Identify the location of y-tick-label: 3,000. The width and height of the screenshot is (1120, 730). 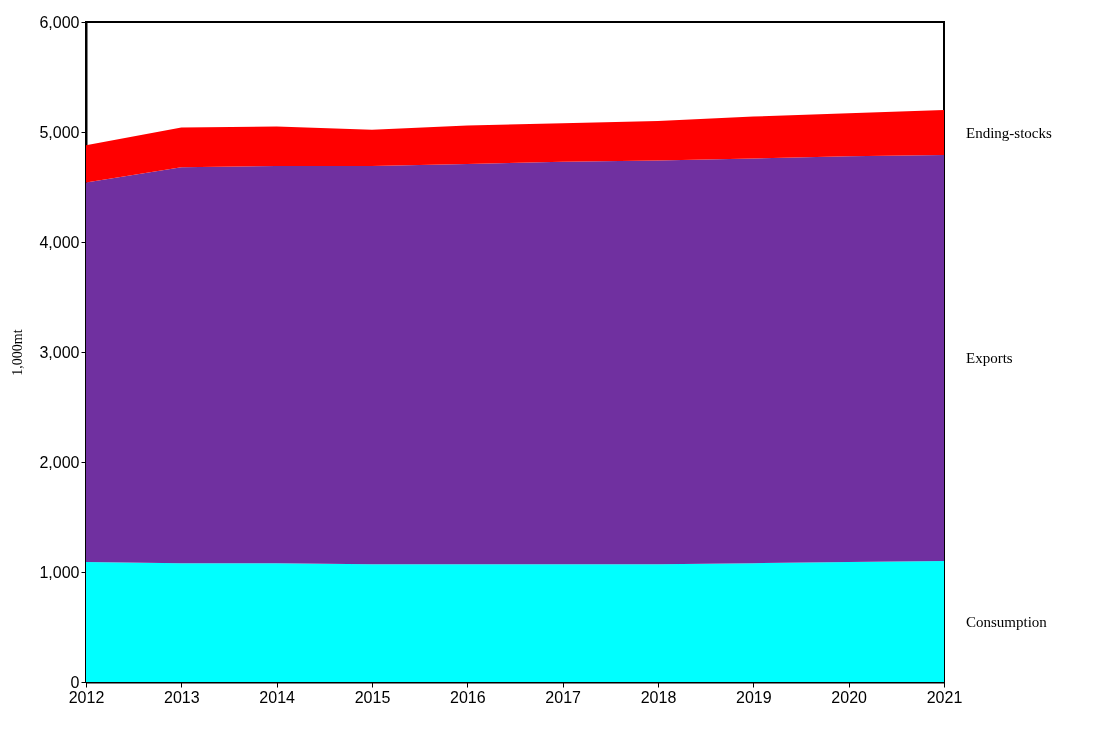
(59, 352).